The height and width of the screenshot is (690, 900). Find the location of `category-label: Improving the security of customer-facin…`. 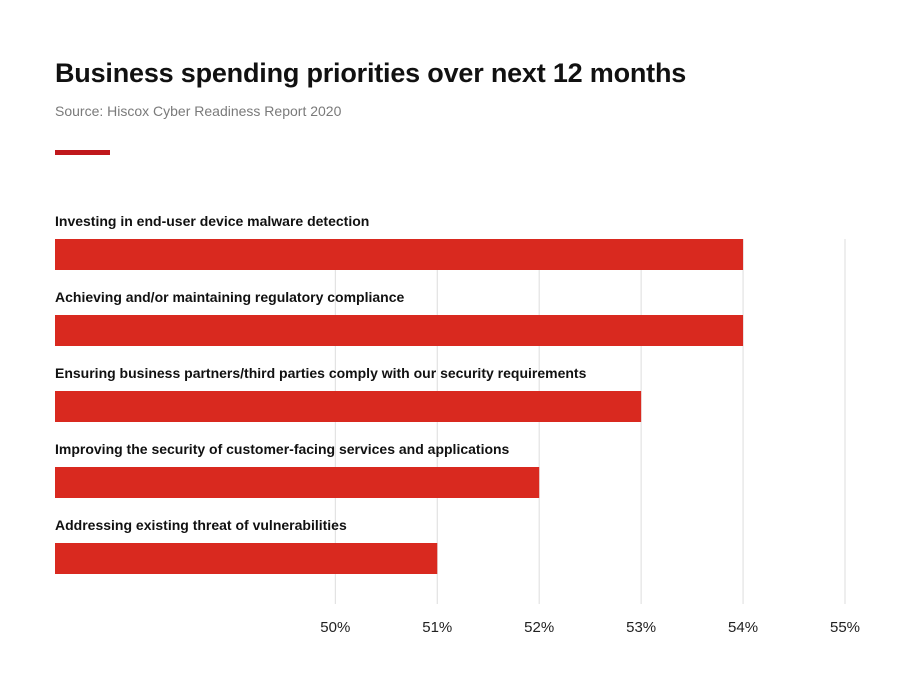

category-label: Improving the security of customer-facin… is located at coordinates (282, 449).